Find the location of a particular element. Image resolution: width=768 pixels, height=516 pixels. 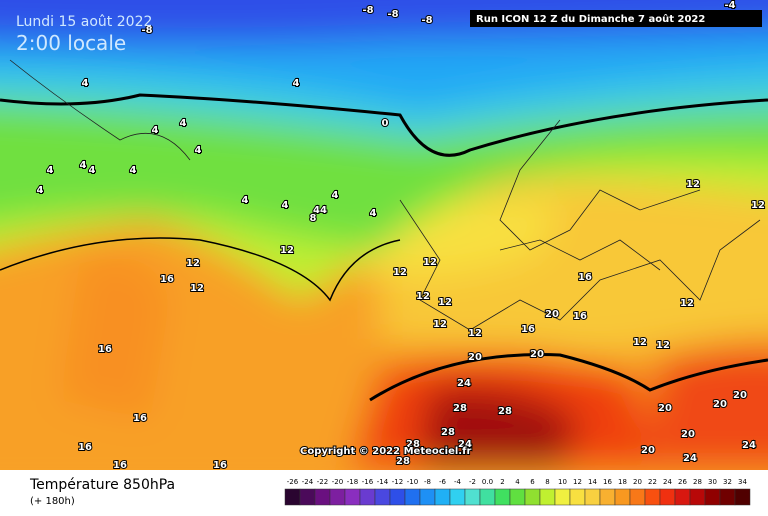

copyright: Copyright © 2022 Meteociel.fr is located at coordinates (385, 451).